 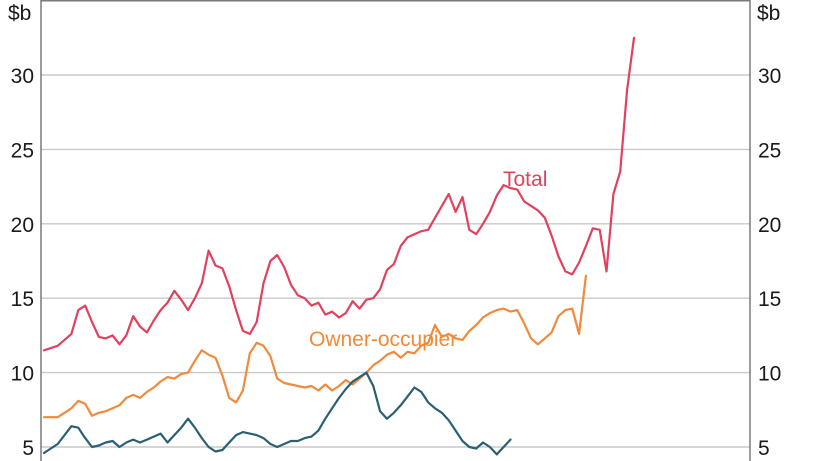 I want to click on y-tick-right-10: 10, so click(x=769, y=374).